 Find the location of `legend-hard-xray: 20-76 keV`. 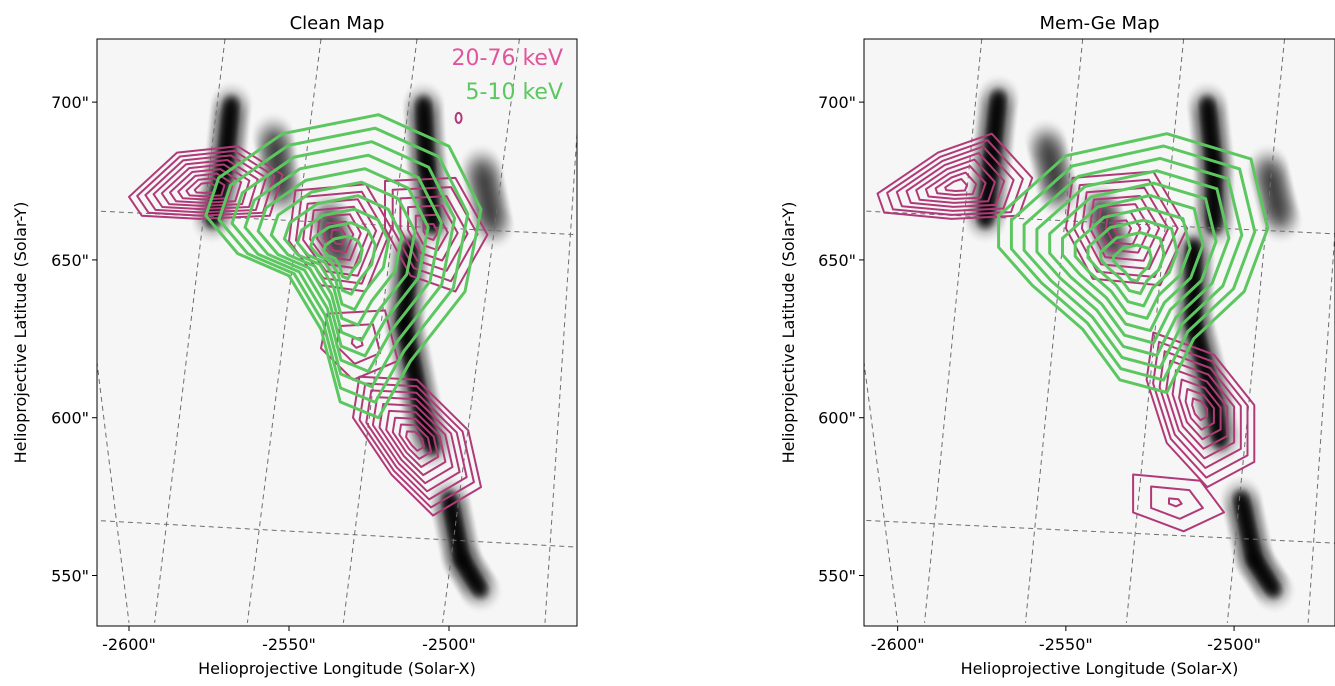

legend-hard-xray: 20-76 keV is located at coordinates (507, 58).